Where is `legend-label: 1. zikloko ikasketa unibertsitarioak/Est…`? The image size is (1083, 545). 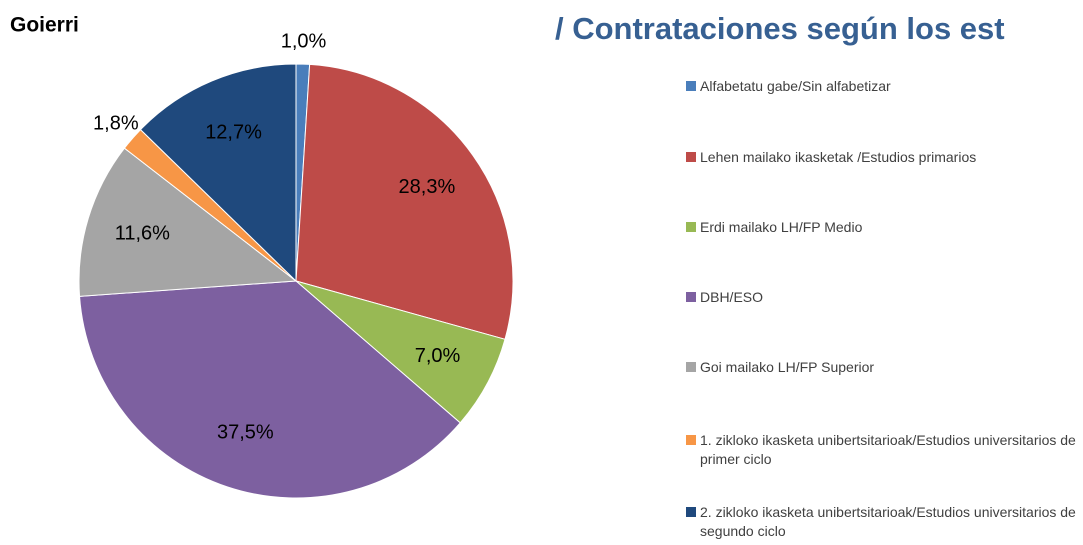
legend-label: 1. zikloko ikasketa unibertsitarioak/Est… is located at coordinates (888, 449).